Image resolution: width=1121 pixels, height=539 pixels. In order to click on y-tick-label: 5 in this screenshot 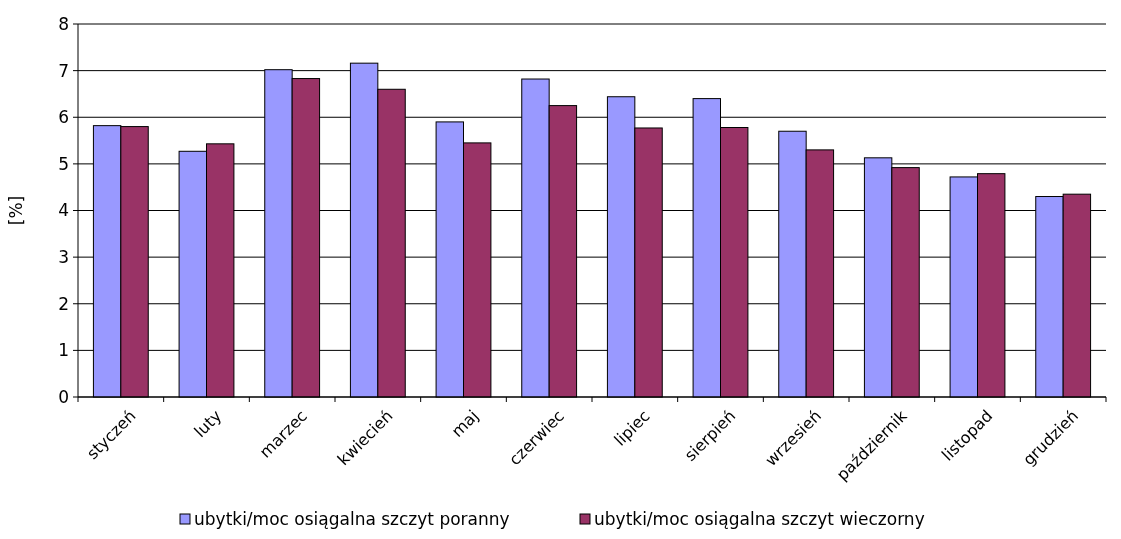, I will do `click(63, 163)`.